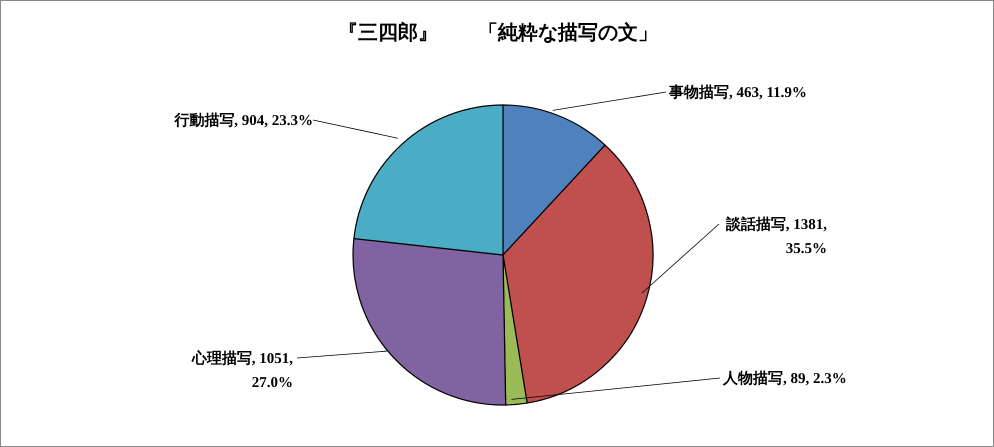 Image resolution: width=994 pixels, height=447 pixels. What do you see at coordinates (242, 370) in the screenshot?
I see `slice-label: 心理描写, 1051, 27.0%` at bounding box center [242, 370].